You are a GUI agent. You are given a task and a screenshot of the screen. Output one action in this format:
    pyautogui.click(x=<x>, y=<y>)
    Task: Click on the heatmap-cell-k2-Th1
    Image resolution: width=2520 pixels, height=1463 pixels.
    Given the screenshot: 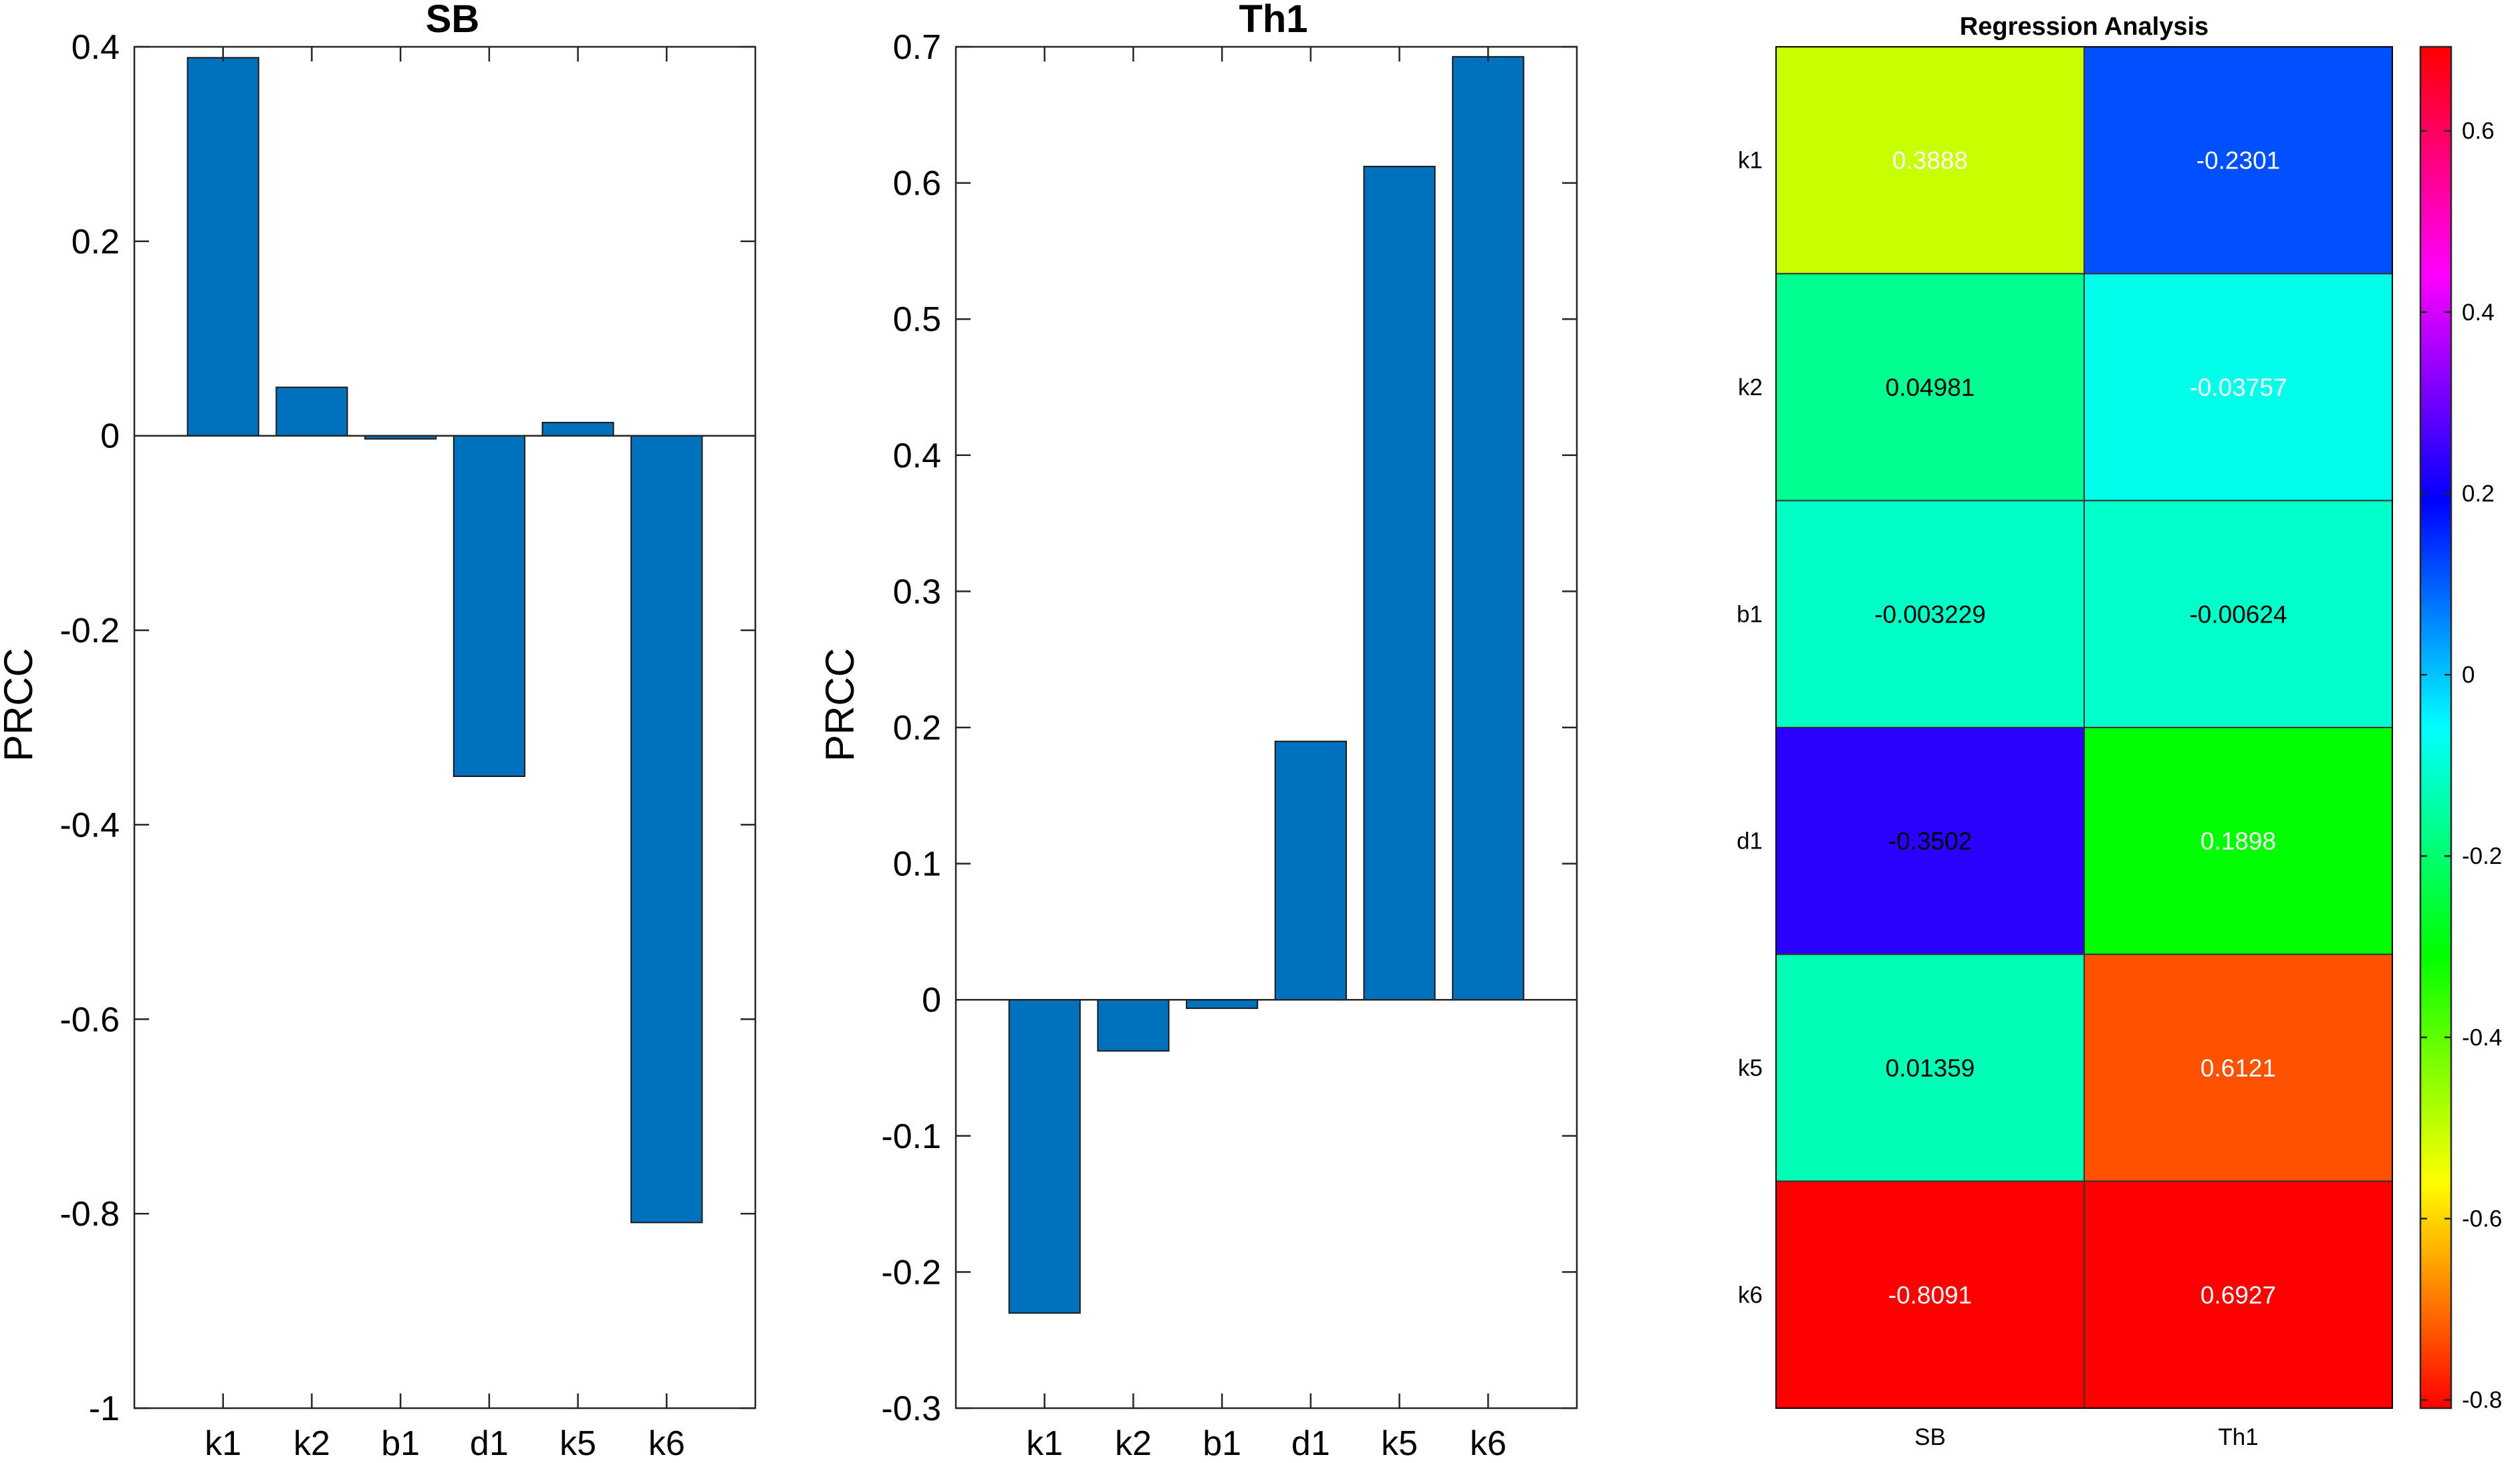 What is the action you would take?
    pyautogui.click(x=2238, y=387)
    